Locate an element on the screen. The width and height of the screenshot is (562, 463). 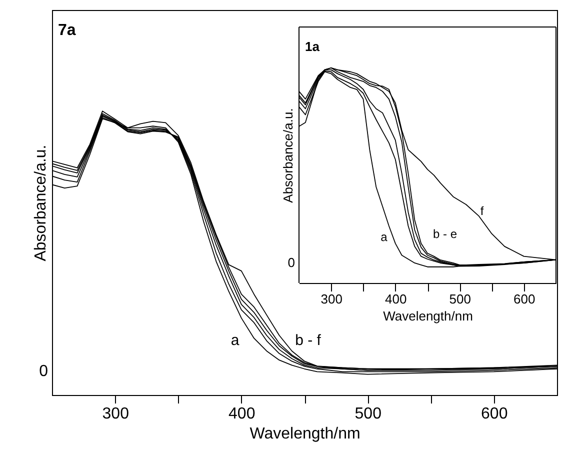
chart-title: 7a is located at coordinates (67, 30).